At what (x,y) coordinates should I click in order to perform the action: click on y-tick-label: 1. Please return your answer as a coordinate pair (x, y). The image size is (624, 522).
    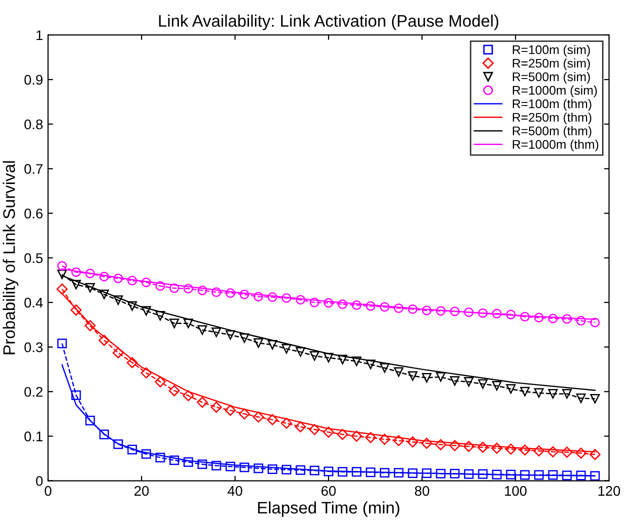
    Looking at the image, I should click on (39, 35).